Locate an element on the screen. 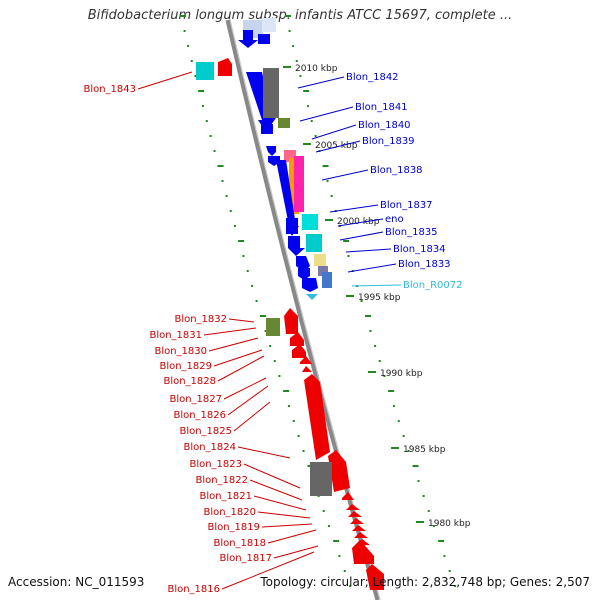 The image size is (600, 600). gene-label-forward: Blon_R0072 is located at coordinates (433, 285).